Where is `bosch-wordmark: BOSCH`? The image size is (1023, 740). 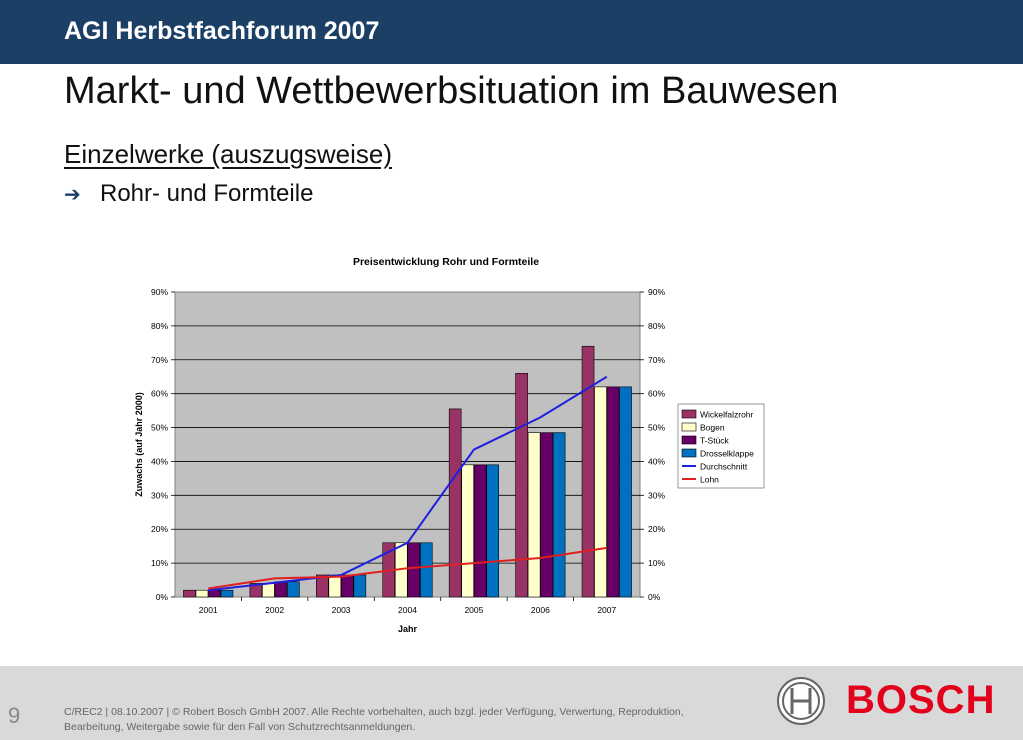
bosch-wordmark: BOSCH is located at coordinates (921, 700).